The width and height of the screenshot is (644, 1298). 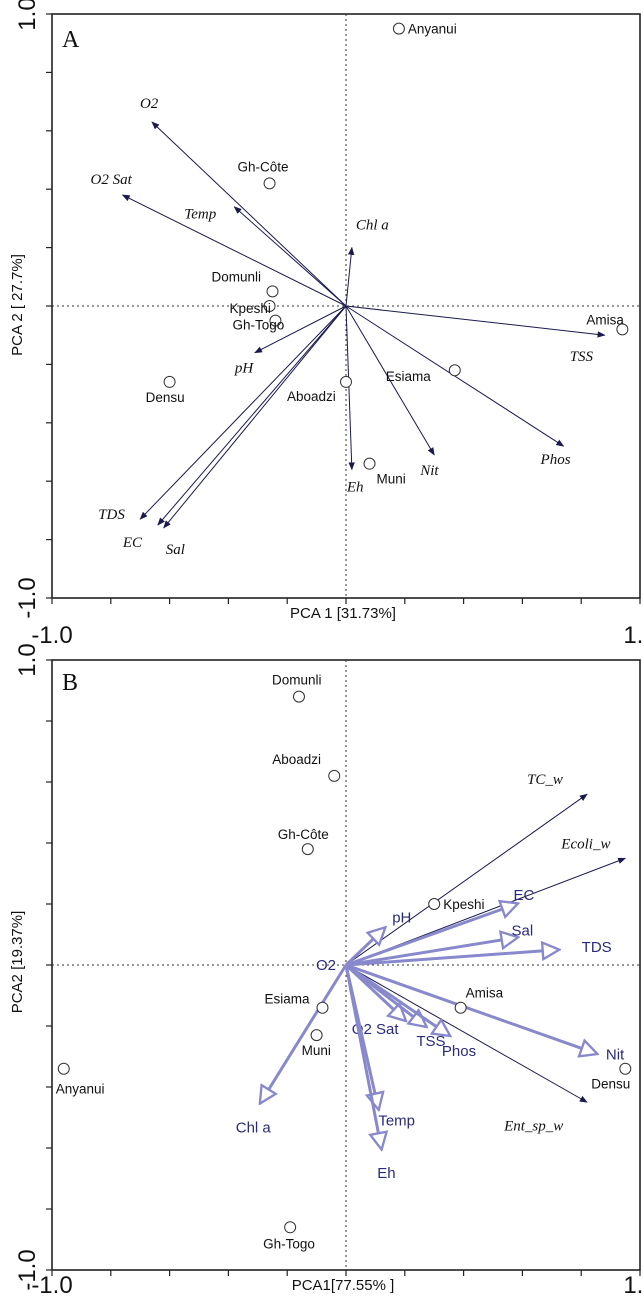 I want to click on x-tick-label: 1.0, so click(x=633, y=635).